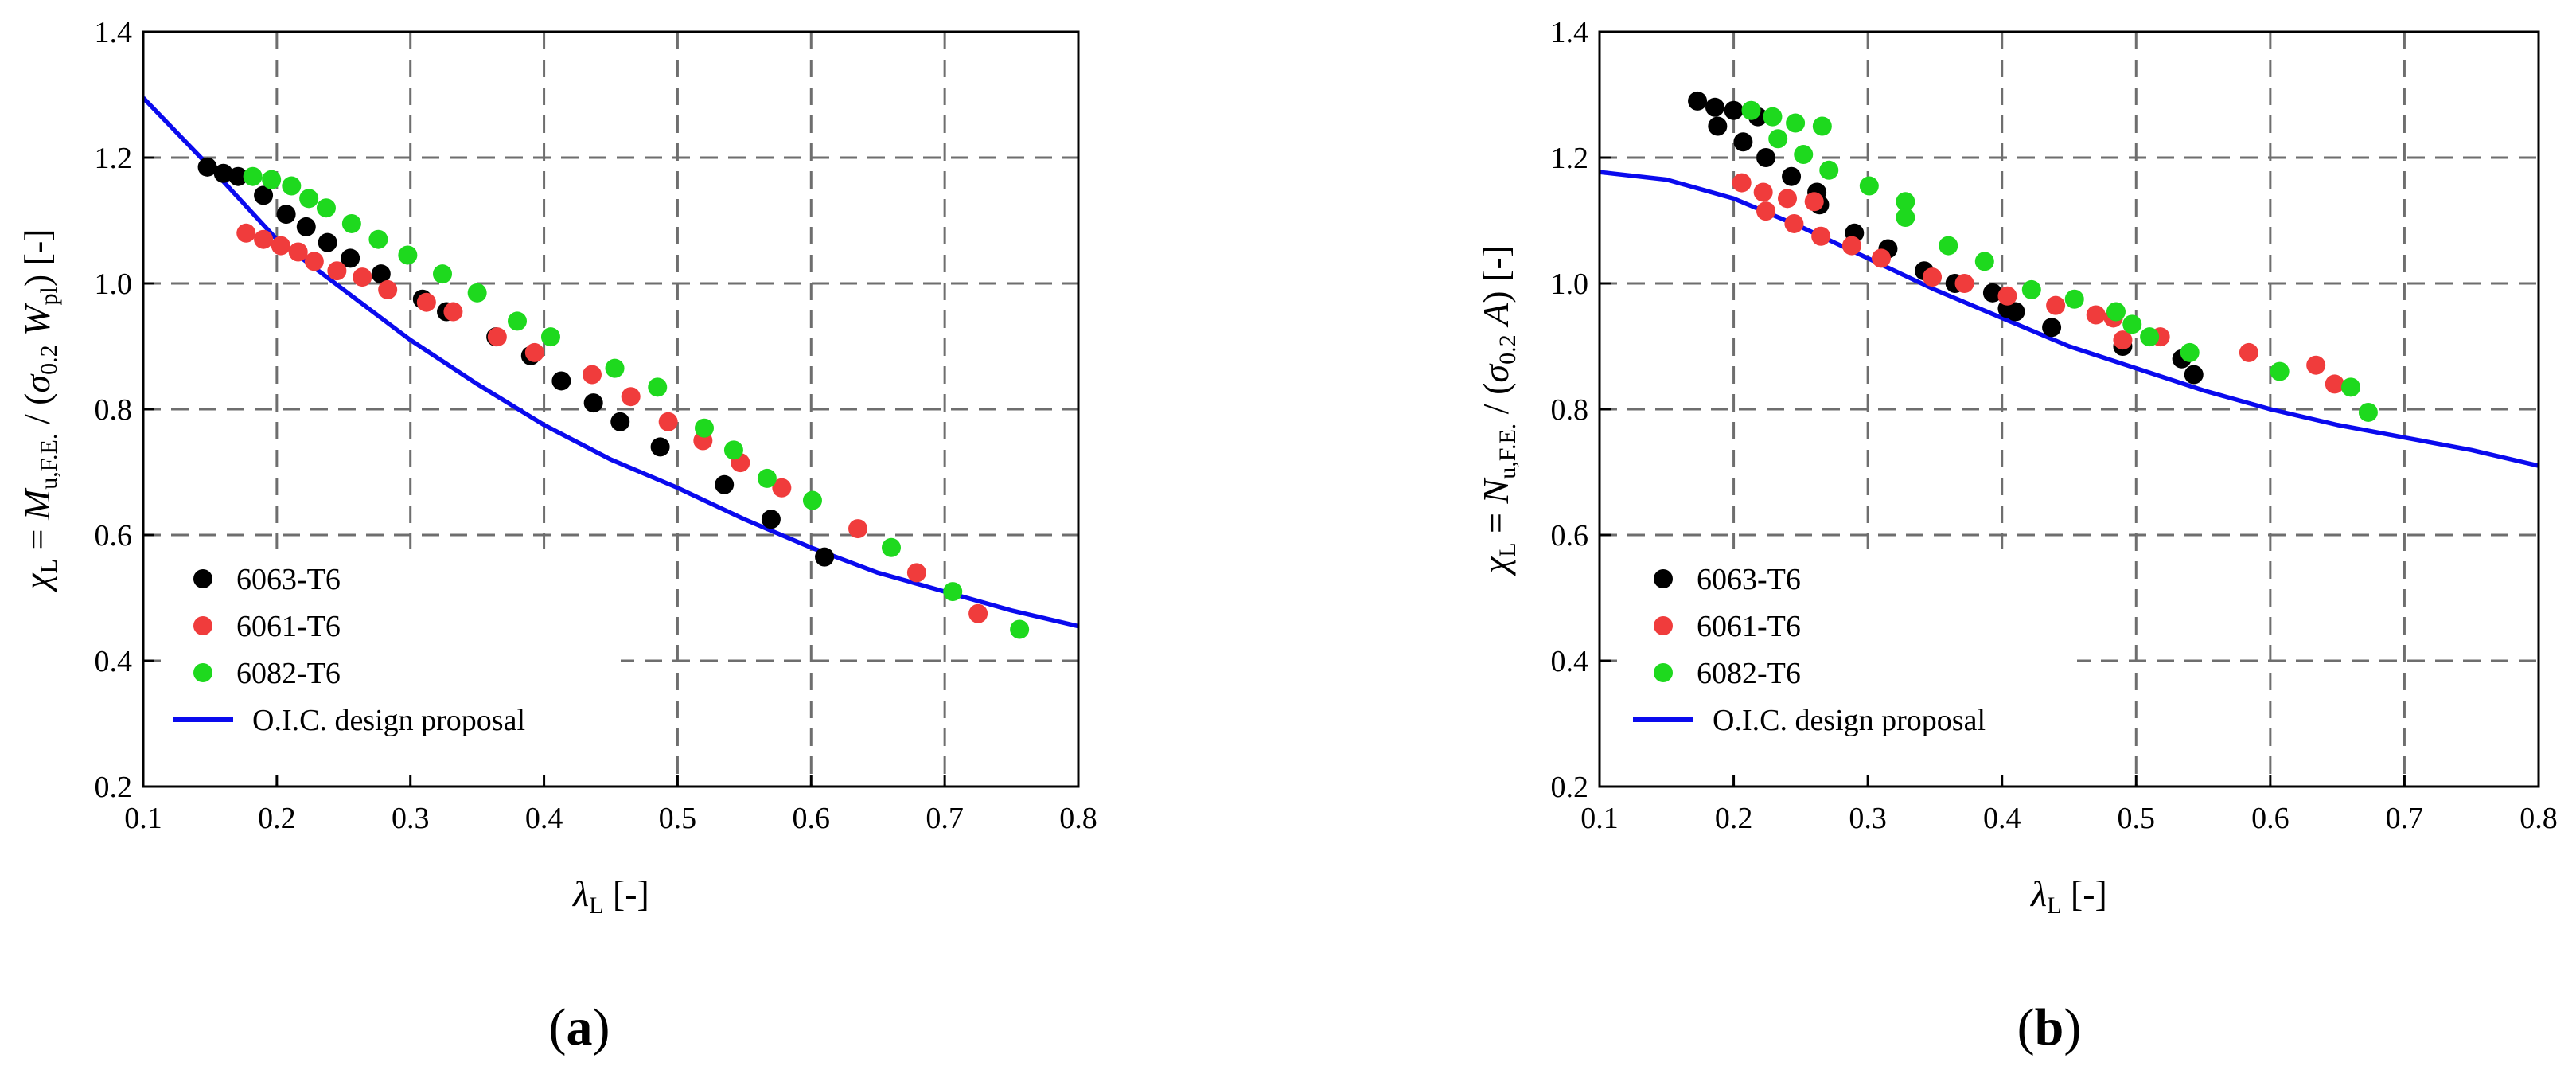 This screenshot has width=2576, height=1066. What do you see at coordinates (1570, 661) in the screenshot?
I see `y-tick-label: 0.4` at bounding box center [1570, 661].